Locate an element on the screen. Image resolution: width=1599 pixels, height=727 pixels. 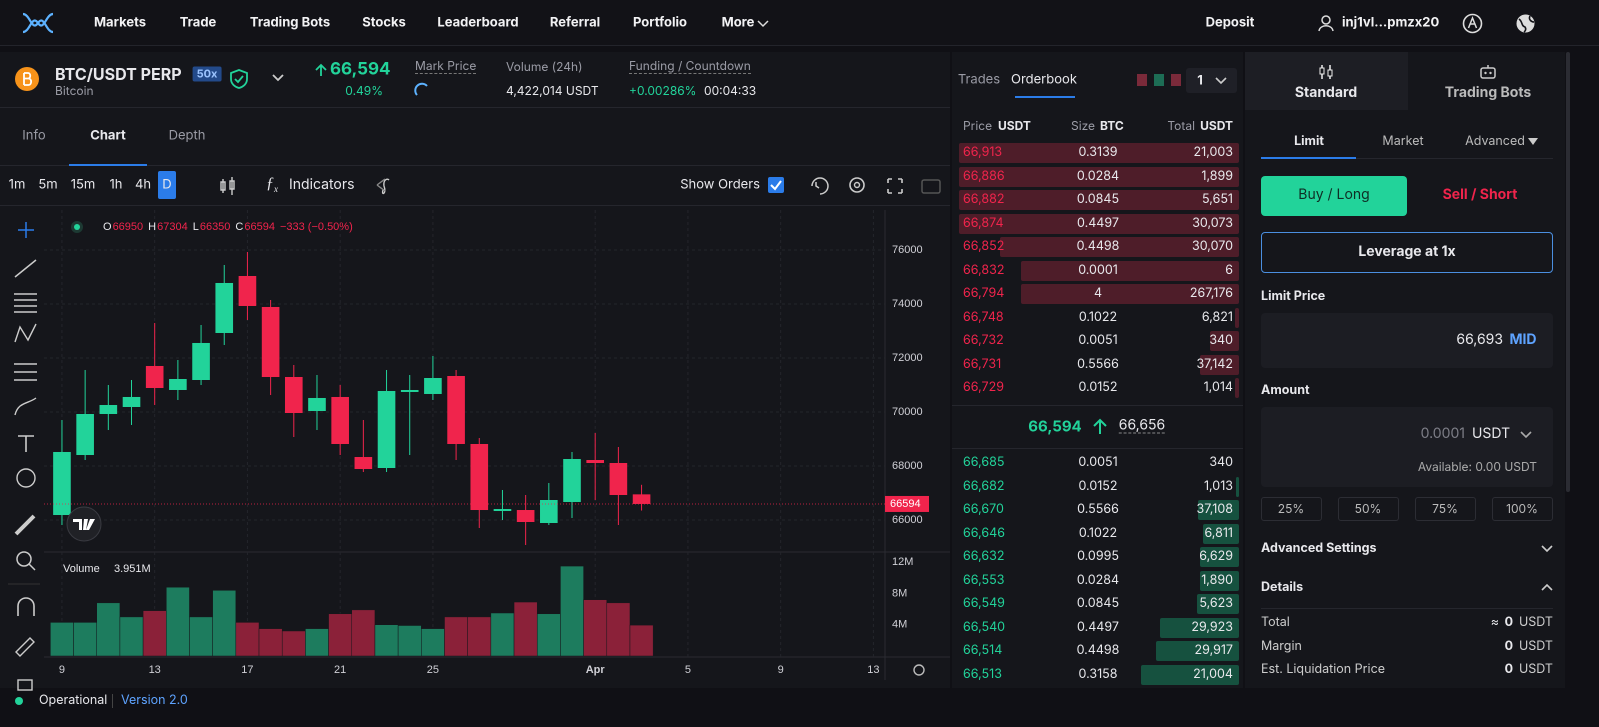
amount-input is located at coordinates (1407, 447).